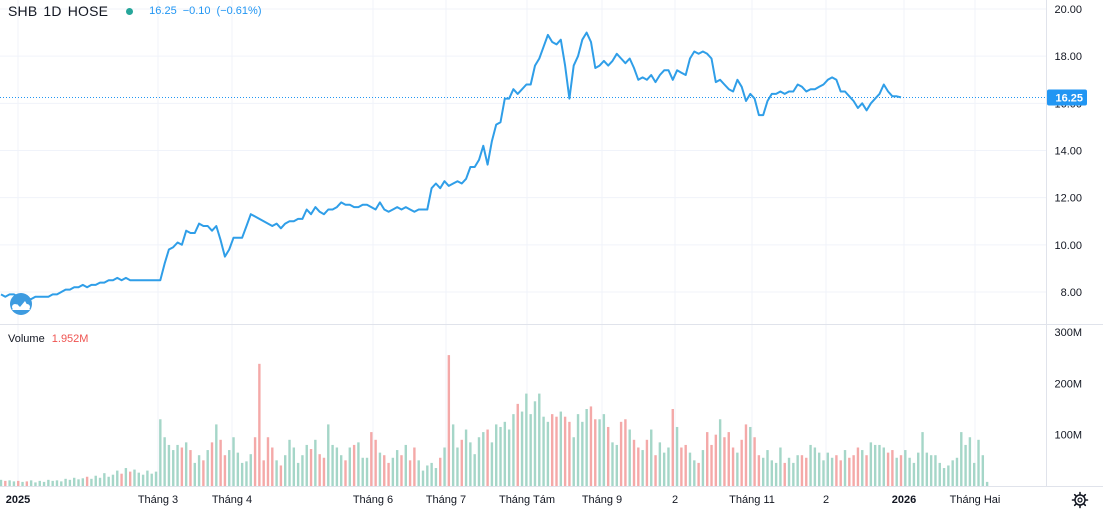 Image resolution: width=1103 pixels, height=517 pixels. What do you see at coordinates (135, 11) in the screenshot?
I see `symbol-legend: SHB 1D HOSE 16.25 −0.10 (−0.61%)` at bounding box center [135, 11].